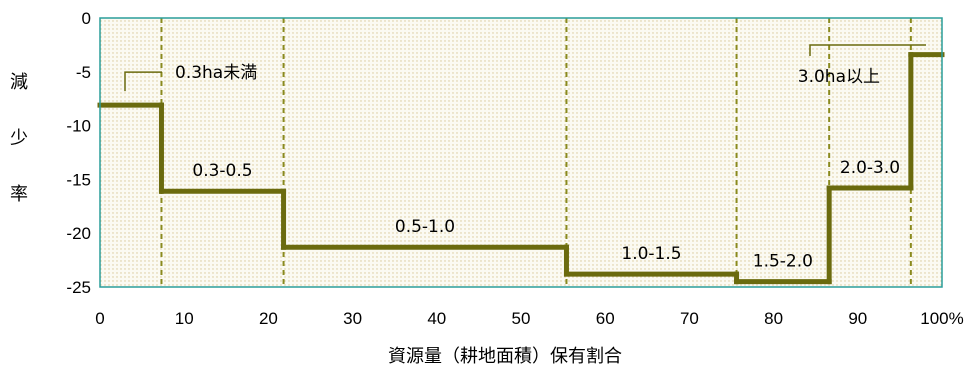 Image resolution: width=964 pixels, height=367 pixels. What do you see at coordinates (352, 318) in the screenshot?
I see `x-tick-label: 30` at bounding box center [352, 318].